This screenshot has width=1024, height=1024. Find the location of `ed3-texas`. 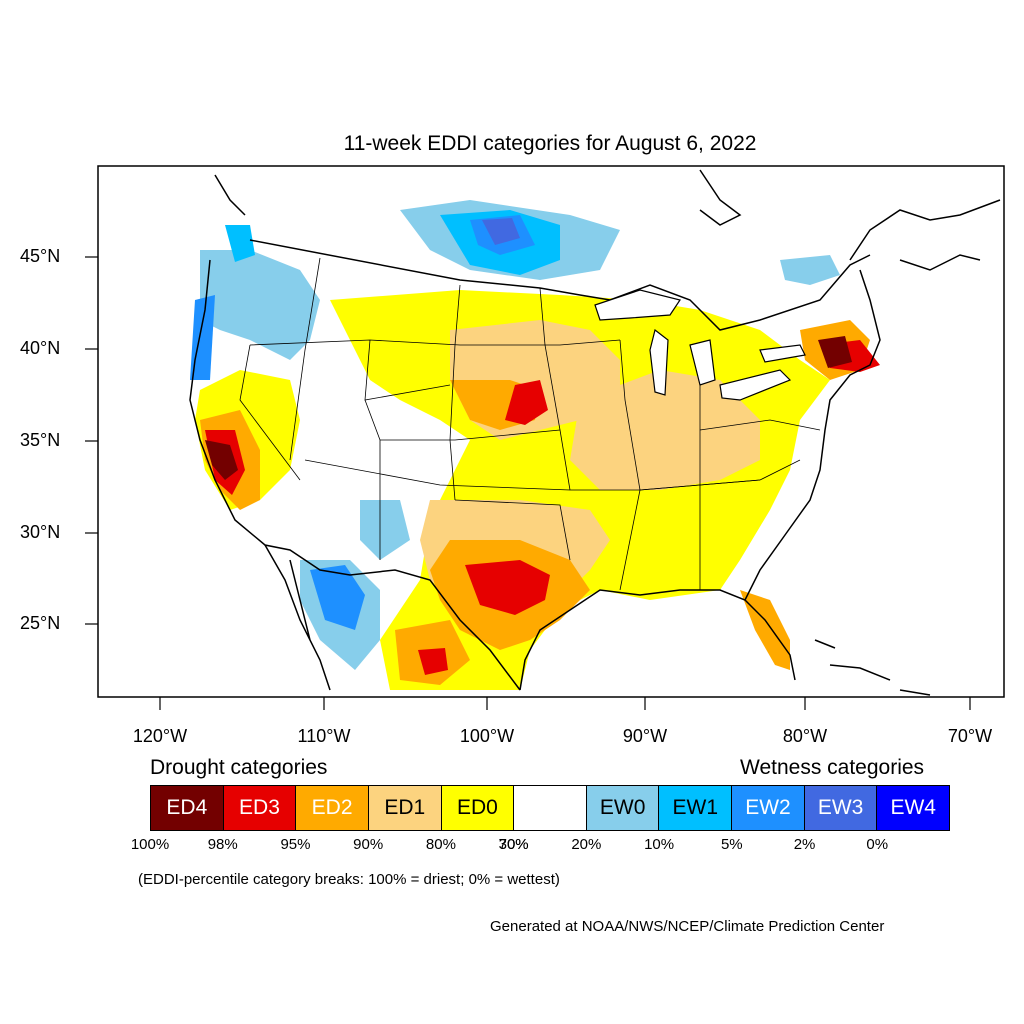

ed3-texas is located at coordinates (507, 587).